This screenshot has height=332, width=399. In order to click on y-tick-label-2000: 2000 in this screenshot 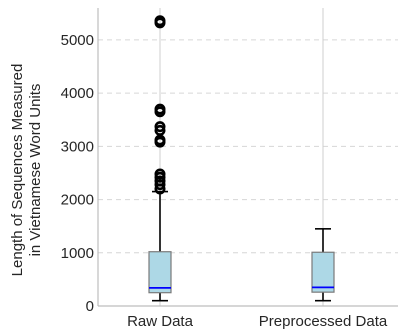, I will do `click(77, 200)`.